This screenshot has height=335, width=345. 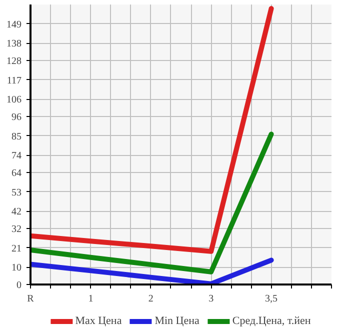 What do you see at coordinates (17, 173) in the screenshot?
I see `y-tick-label: 64` at bounding box center [17, 173].